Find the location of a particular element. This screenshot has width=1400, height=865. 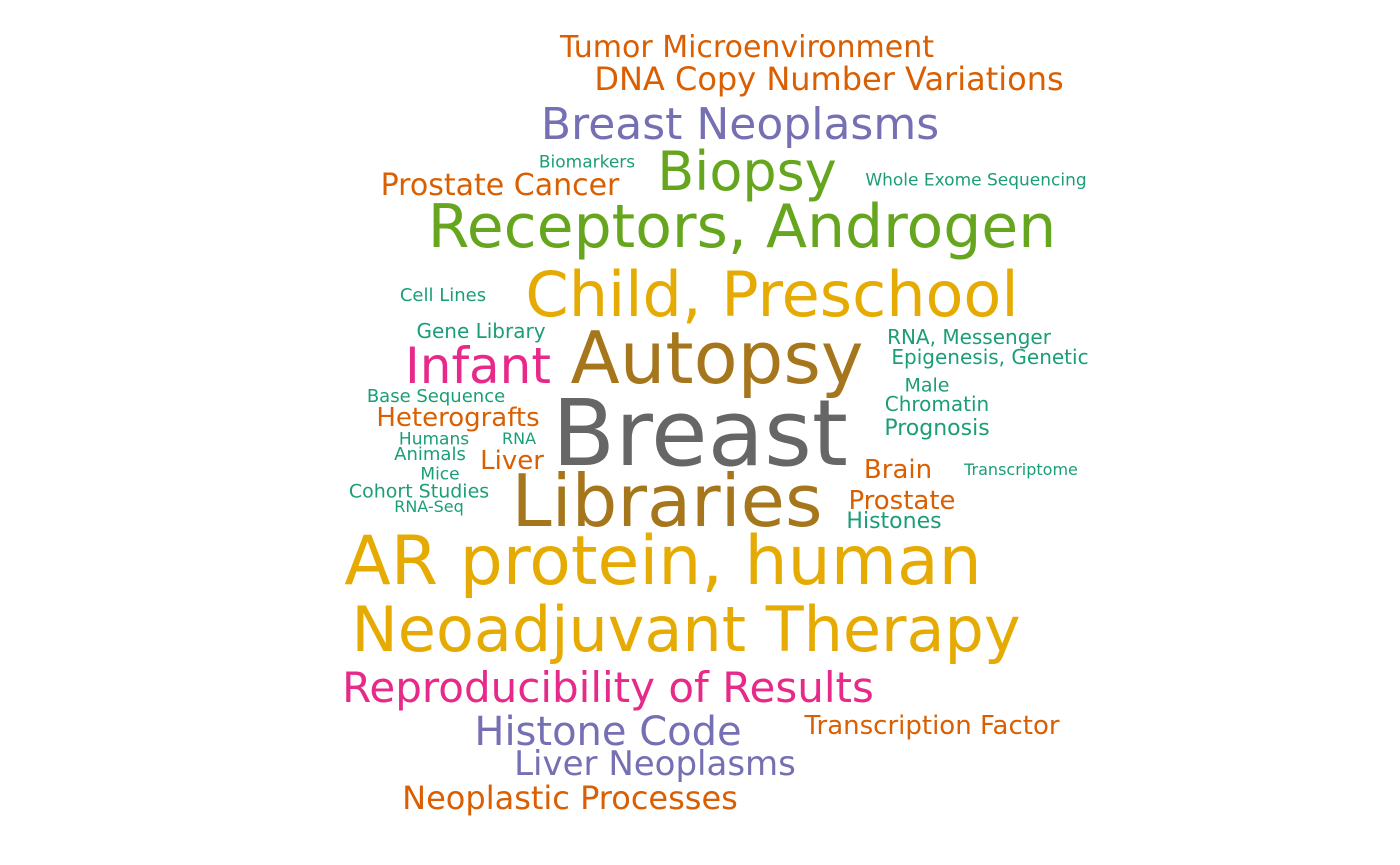

word-child-preschool: Child, Preschool is located at coordinates (772, 294).